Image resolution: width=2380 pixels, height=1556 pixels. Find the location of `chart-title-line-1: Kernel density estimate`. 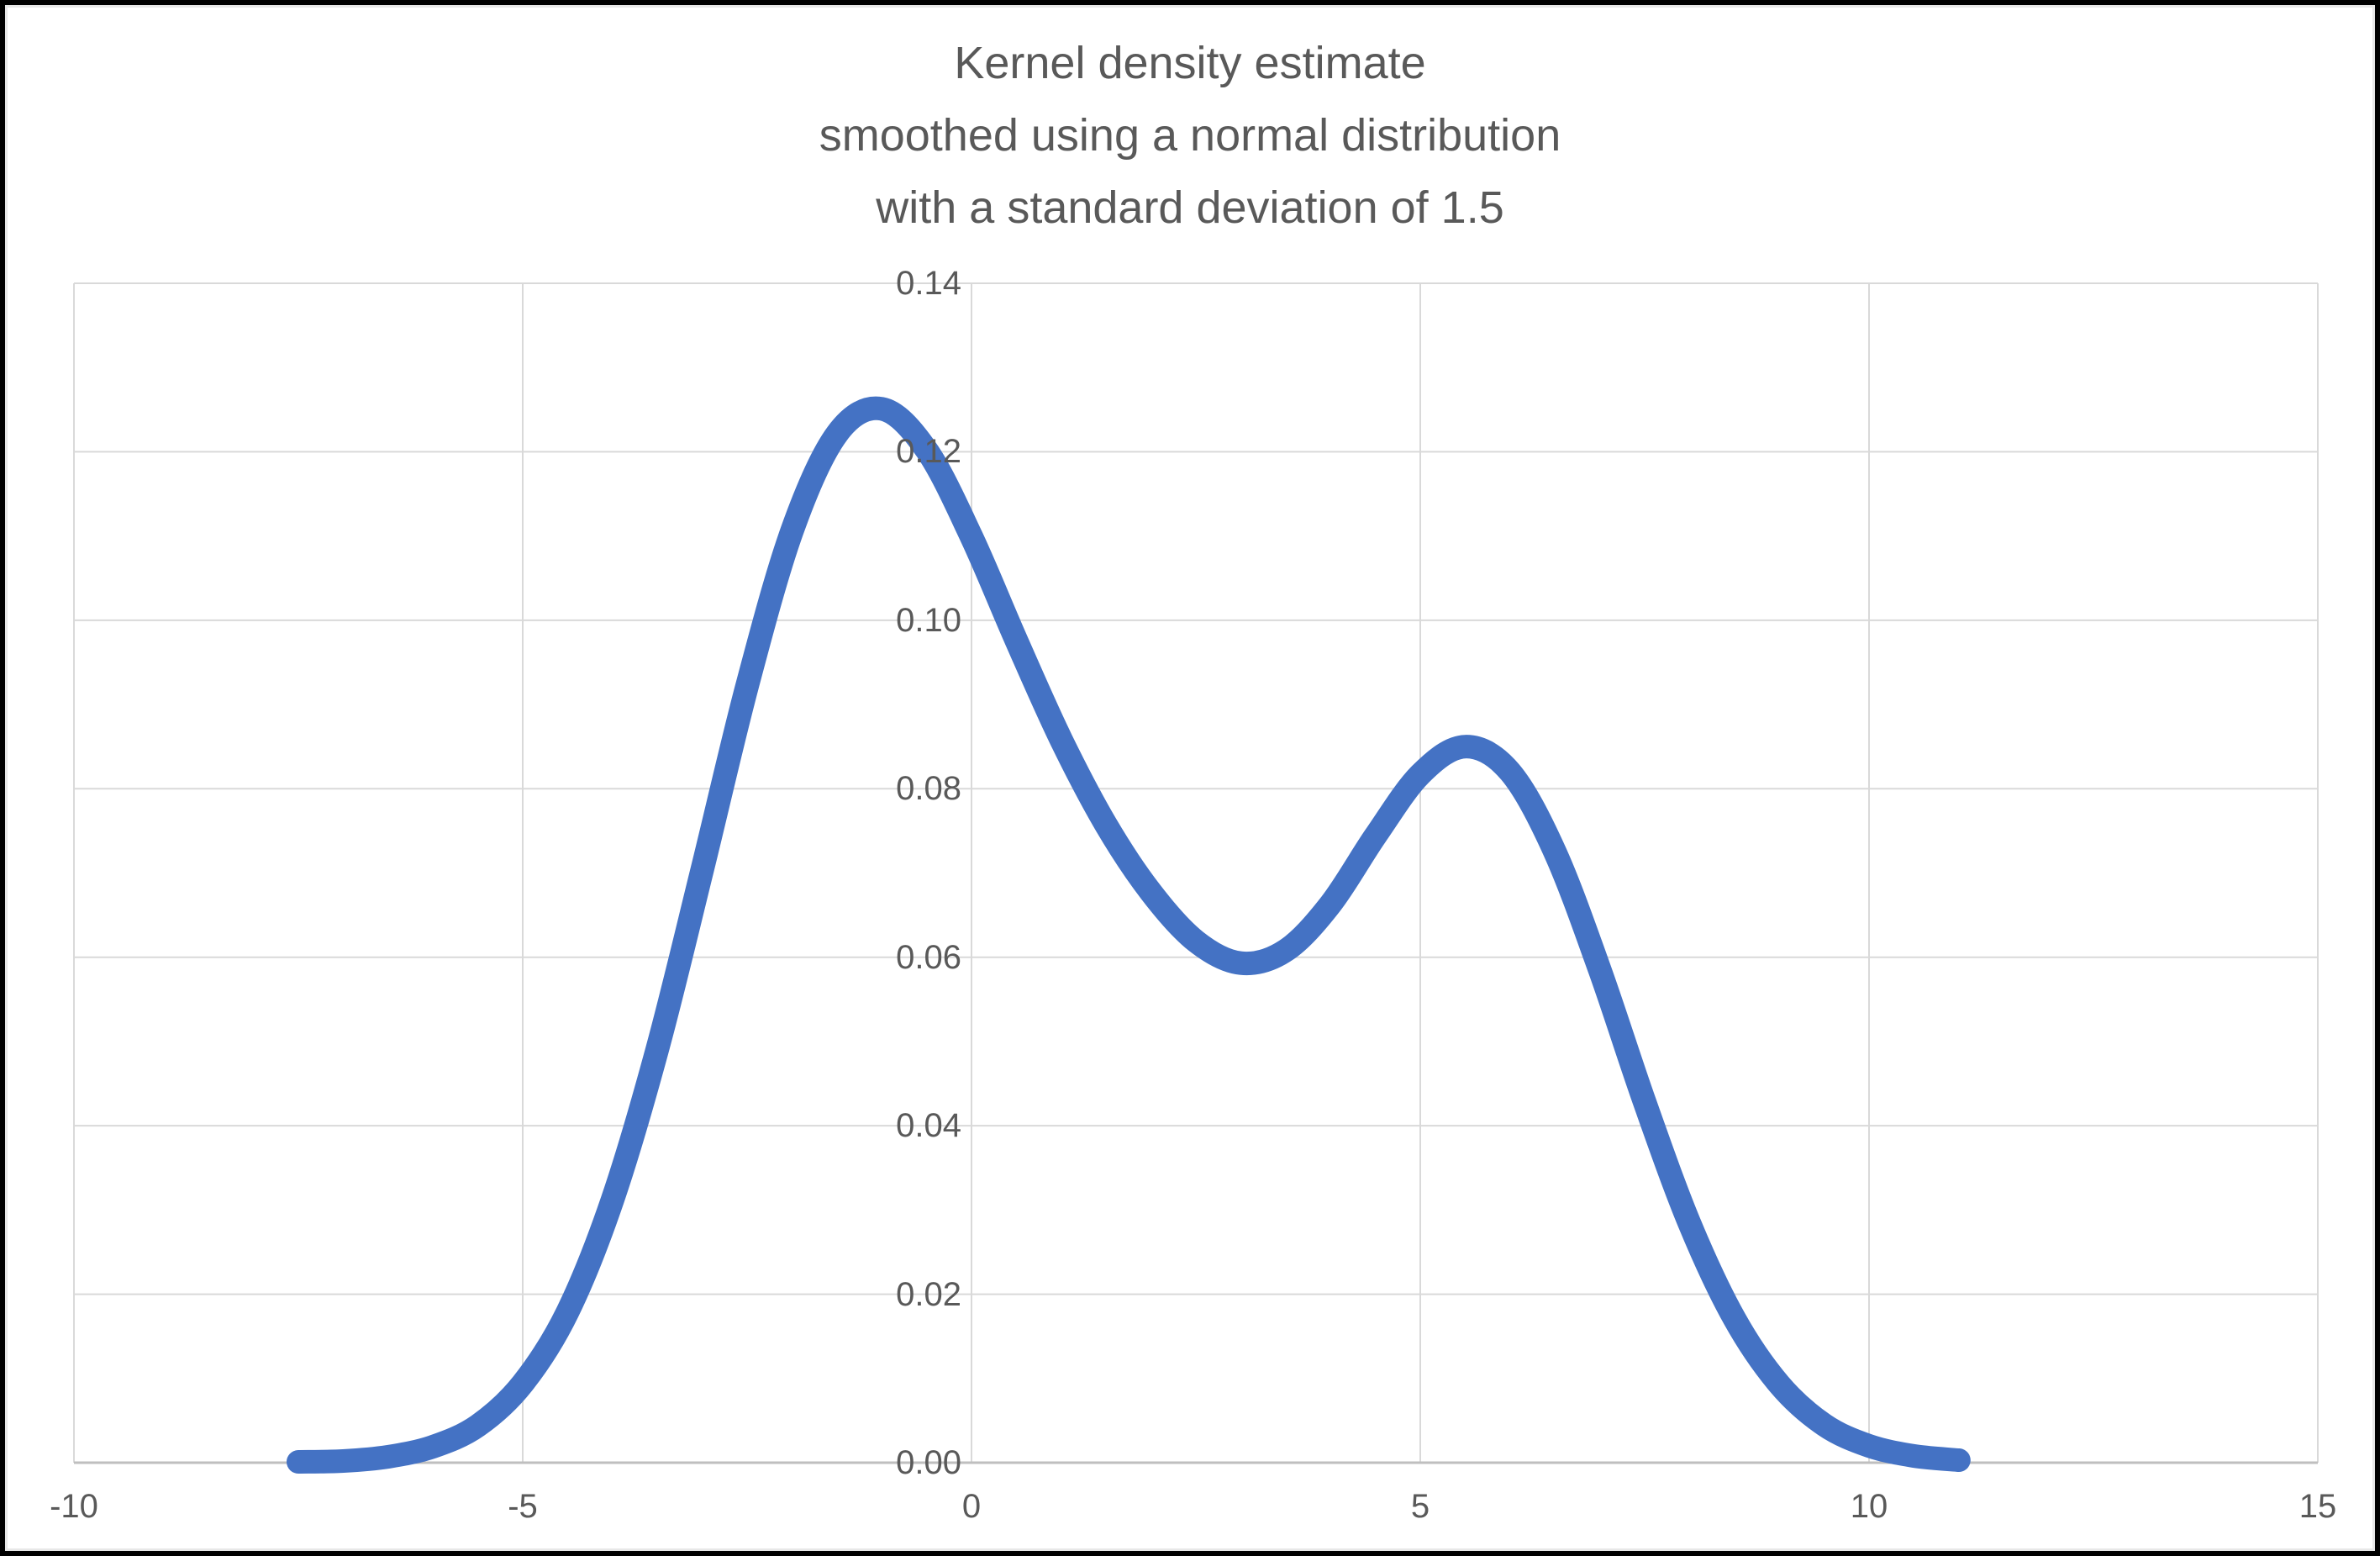

chart-title-line-1: Kernel density estimate is located at coordinates (1190, 63).